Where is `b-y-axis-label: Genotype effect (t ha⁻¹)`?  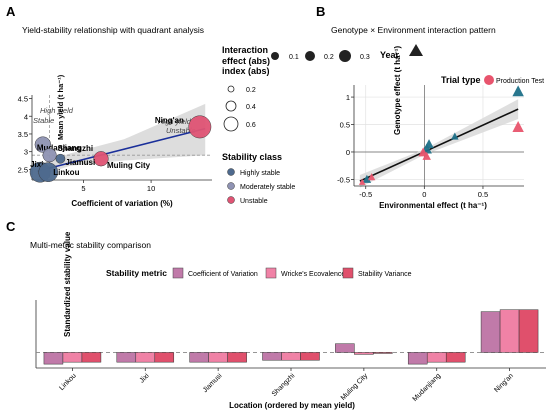 b-y-axis-label: Genotype effect (t ha⁻¹) is located at coordinates (397, 90).